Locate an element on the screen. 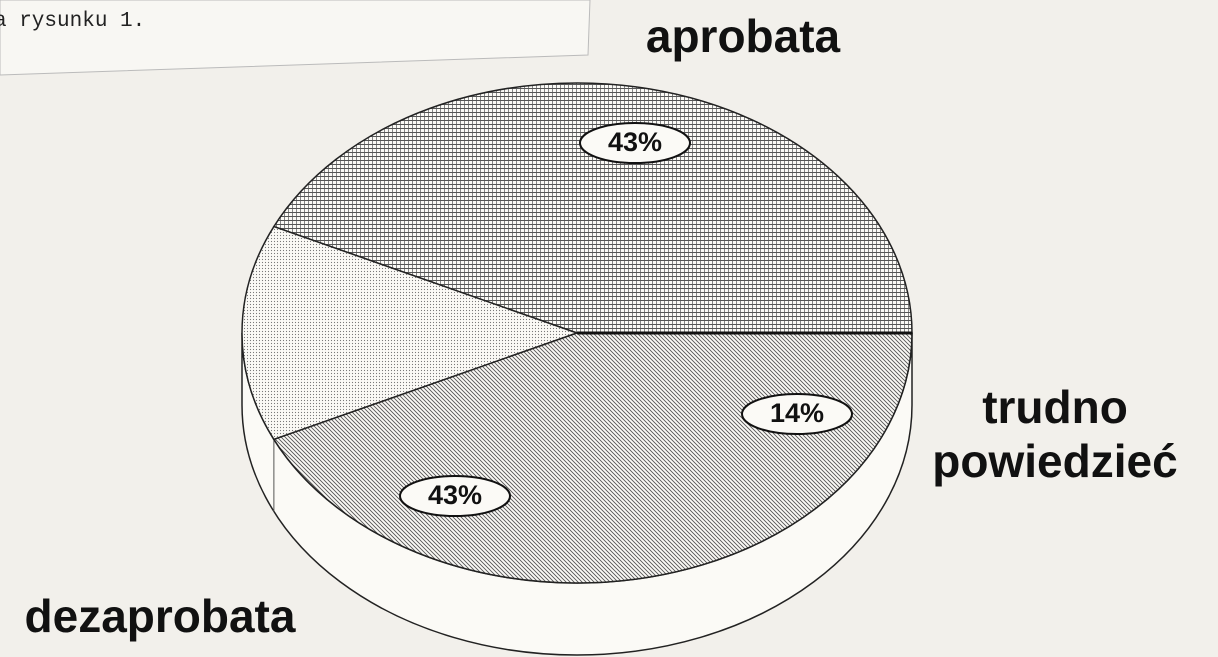  value-label: 14% is located at coordinates (797, 413).